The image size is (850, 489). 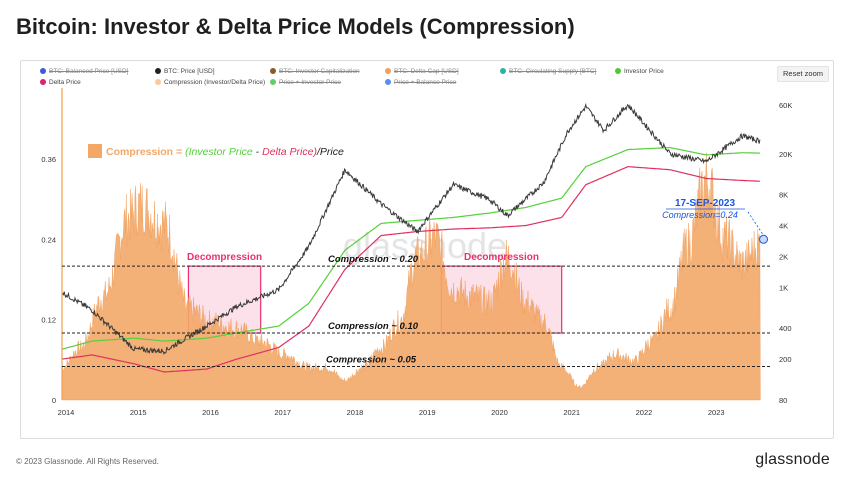 What do you see at coordinates (87, 461) in the screenshot?
I see `copyright-footer: © 2023 Glassnode. All Rights Reserved.` at bounding box center [87, 461].